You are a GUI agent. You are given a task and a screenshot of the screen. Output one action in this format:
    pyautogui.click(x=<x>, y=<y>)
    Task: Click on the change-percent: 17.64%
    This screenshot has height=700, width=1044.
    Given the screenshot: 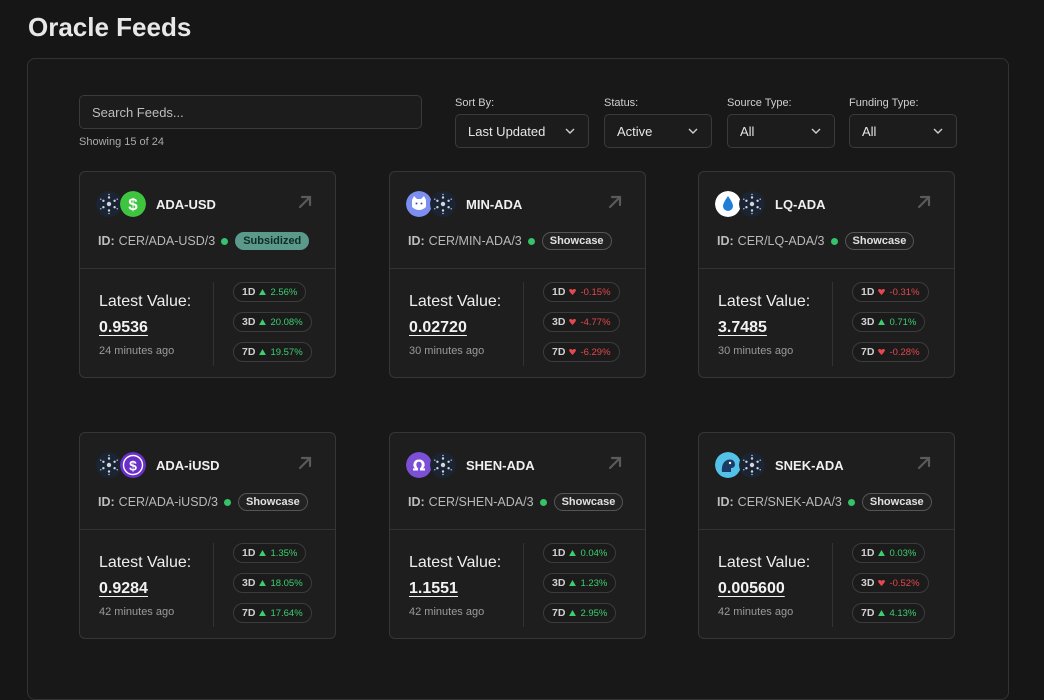 What is the action you would take?
    pyautogui.click(x=286, y=613)
    